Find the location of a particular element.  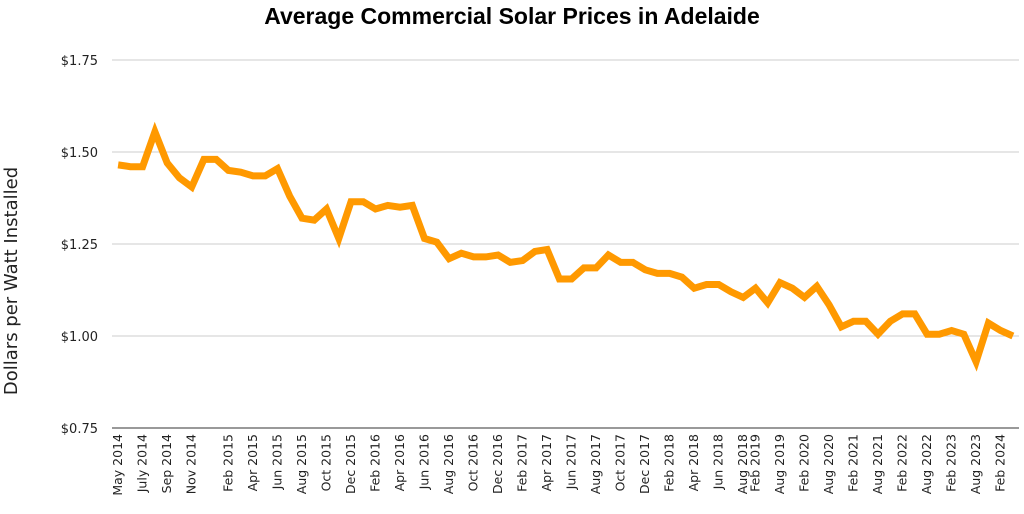

x-tick-label: Jun 2018 is located at coordinates (718, 462).